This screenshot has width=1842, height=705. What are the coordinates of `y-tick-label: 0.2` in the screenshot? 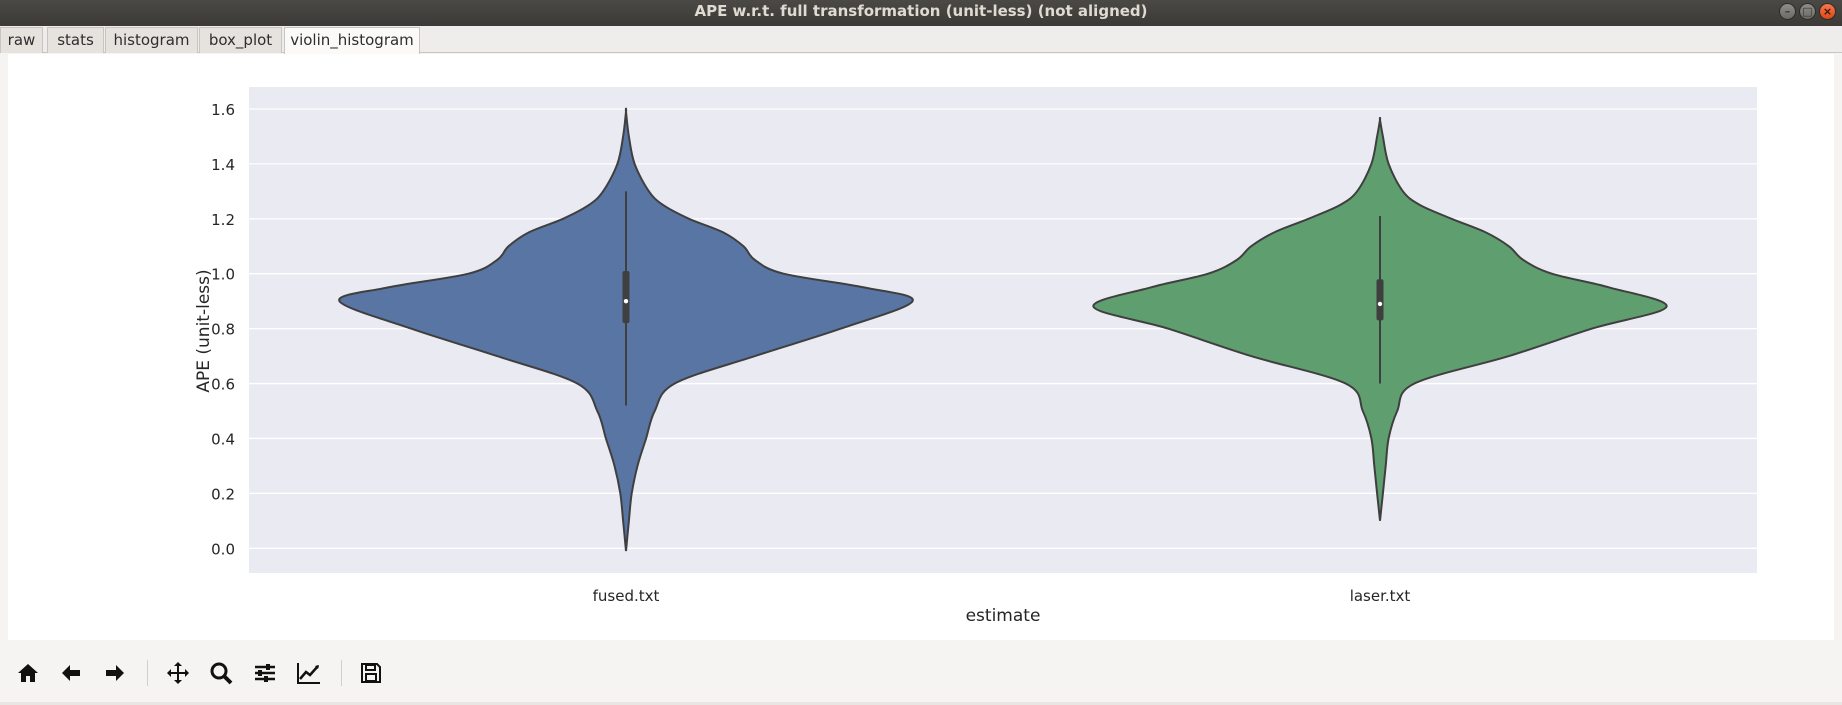 It's located at (223, 494).